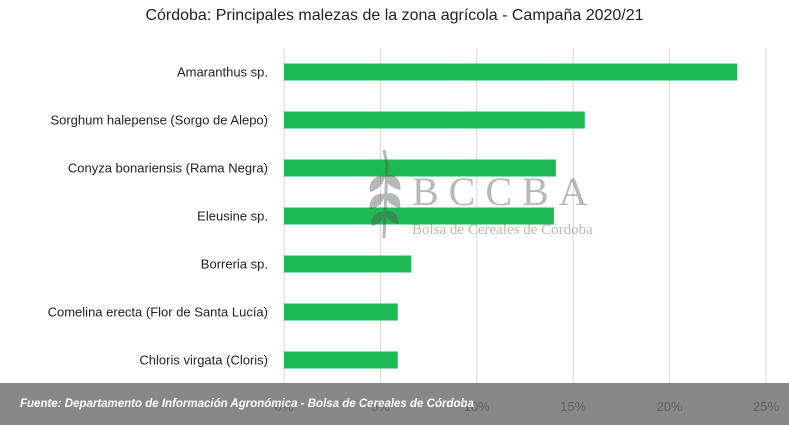  I want to click on category-label: Conyza bonariensis (Rama Negra), so click(168, 168).